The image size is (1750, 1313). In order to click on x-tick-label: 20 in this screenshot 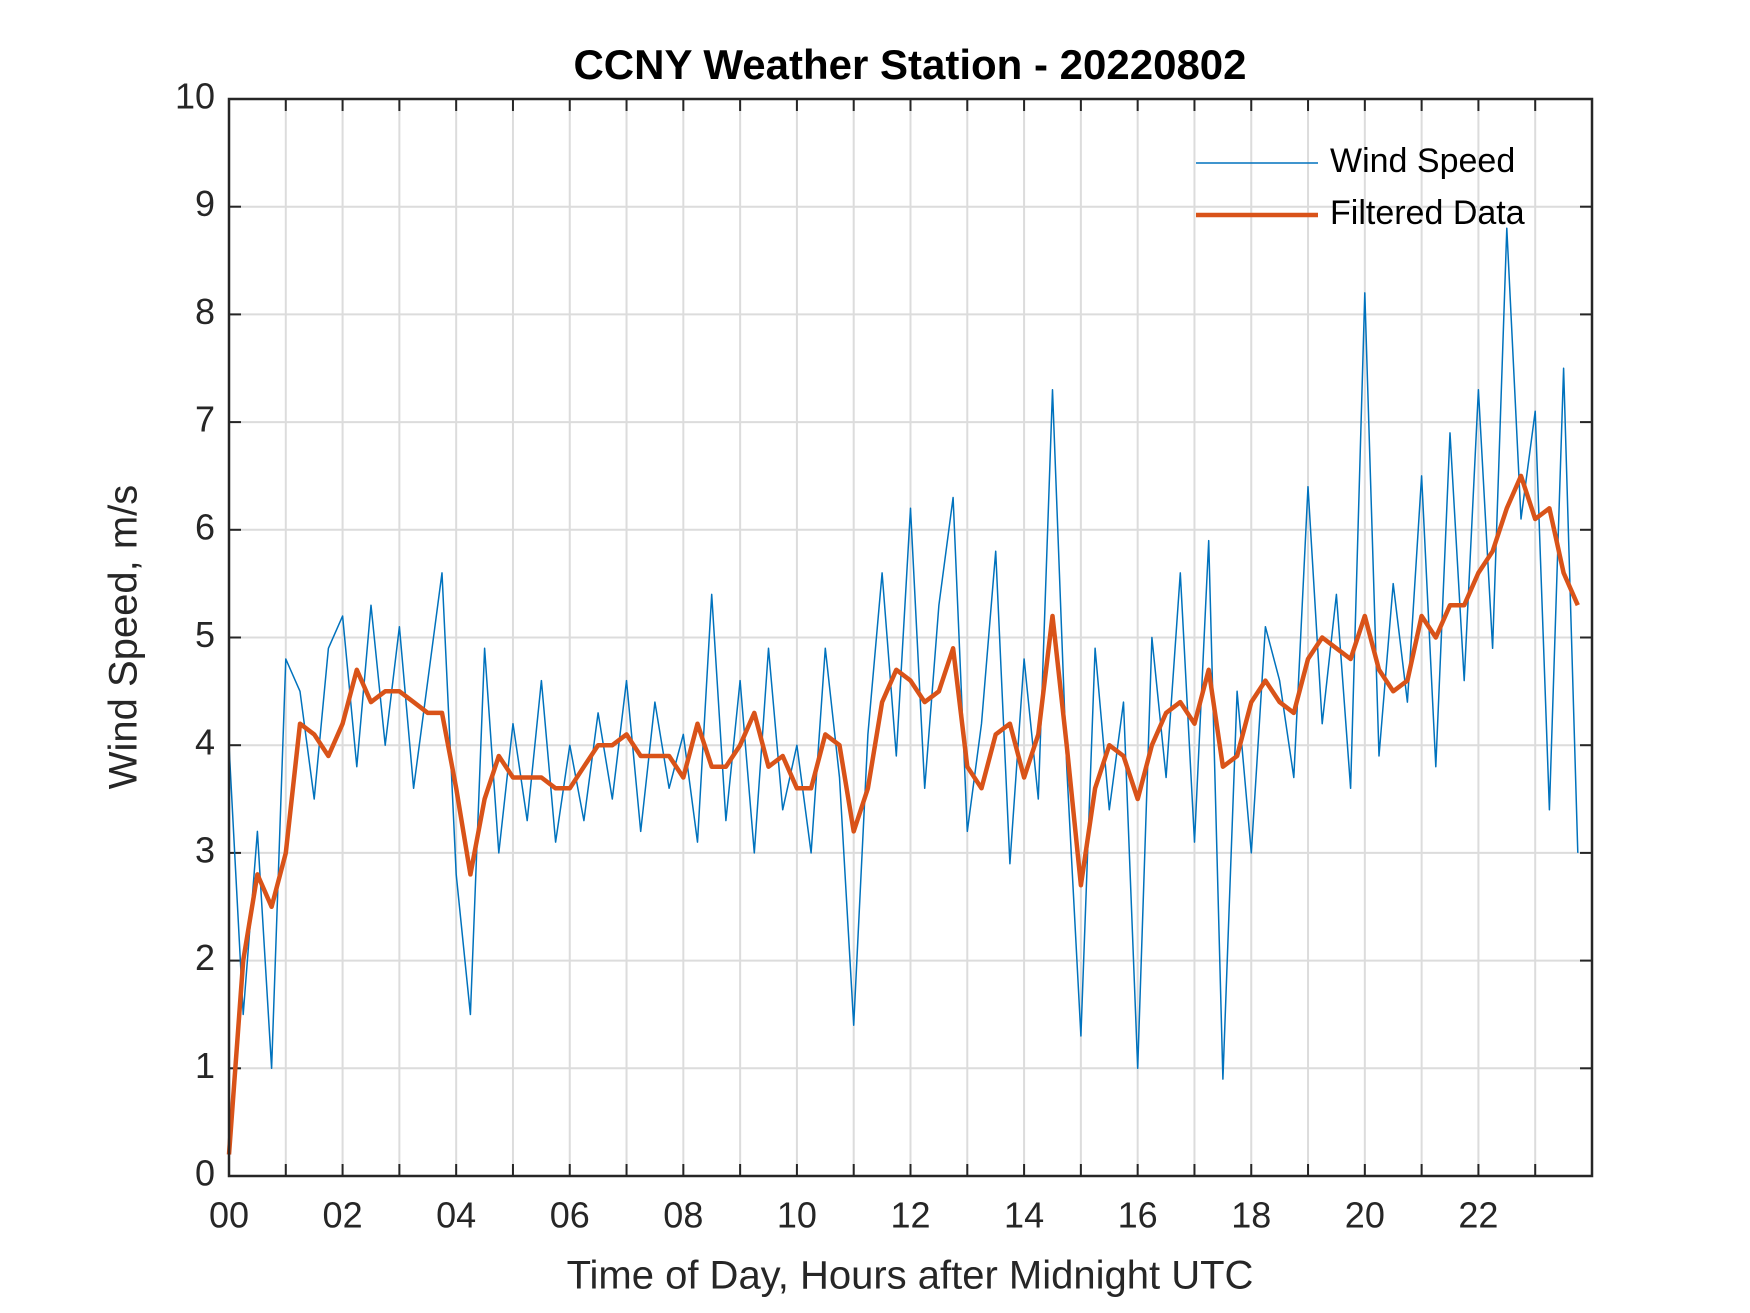, I will do `click(1365, 1215)`.